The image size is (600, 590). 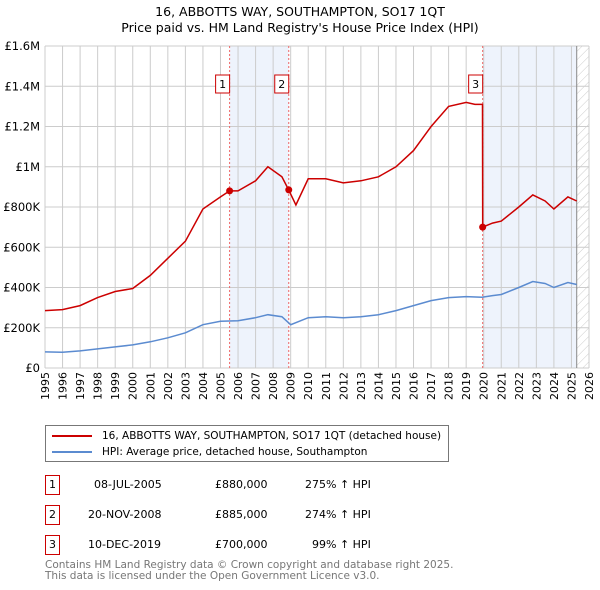 What do you see at coordinates (449, 386) in the screenshot?
I see `x-tick-label: 2018` at bounding box center [449, 386].